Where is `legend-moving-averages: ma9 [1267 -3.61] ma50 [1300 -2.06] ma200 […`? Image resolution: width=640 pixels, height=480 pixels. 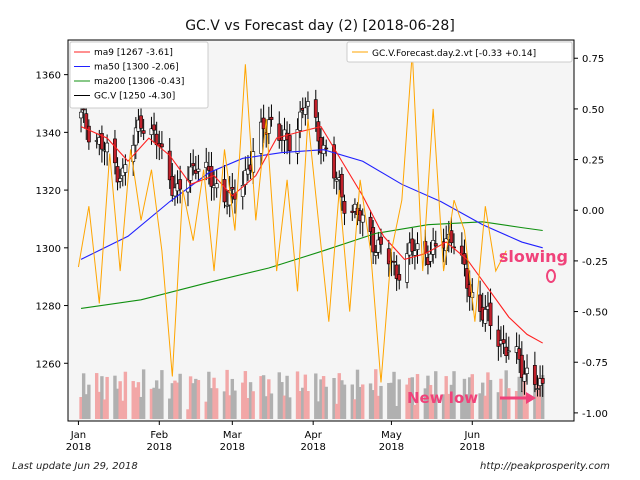 legend-moving-averages: ma9 [1267 -3.61] ma50 [1300 -2.06] ma200 [… is located at coordinates (139, 75).